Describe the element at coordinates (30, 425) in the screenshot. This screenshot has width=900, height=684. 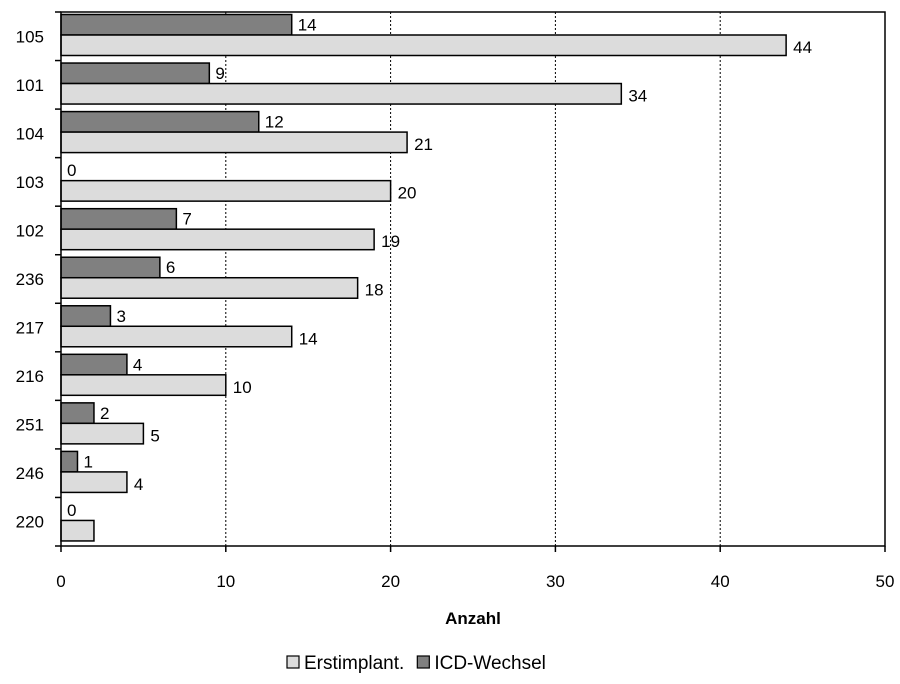
I see `y-tick-label: 251` at that location.